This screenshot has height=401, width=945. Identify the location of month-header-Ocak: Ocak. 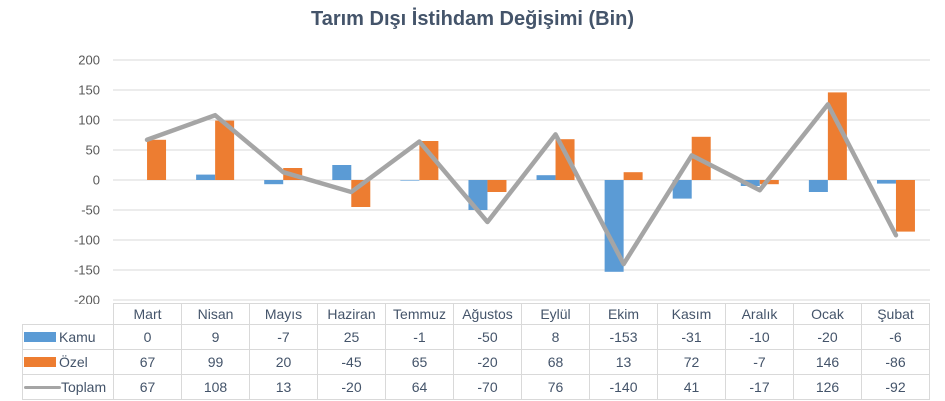
(827, 314).